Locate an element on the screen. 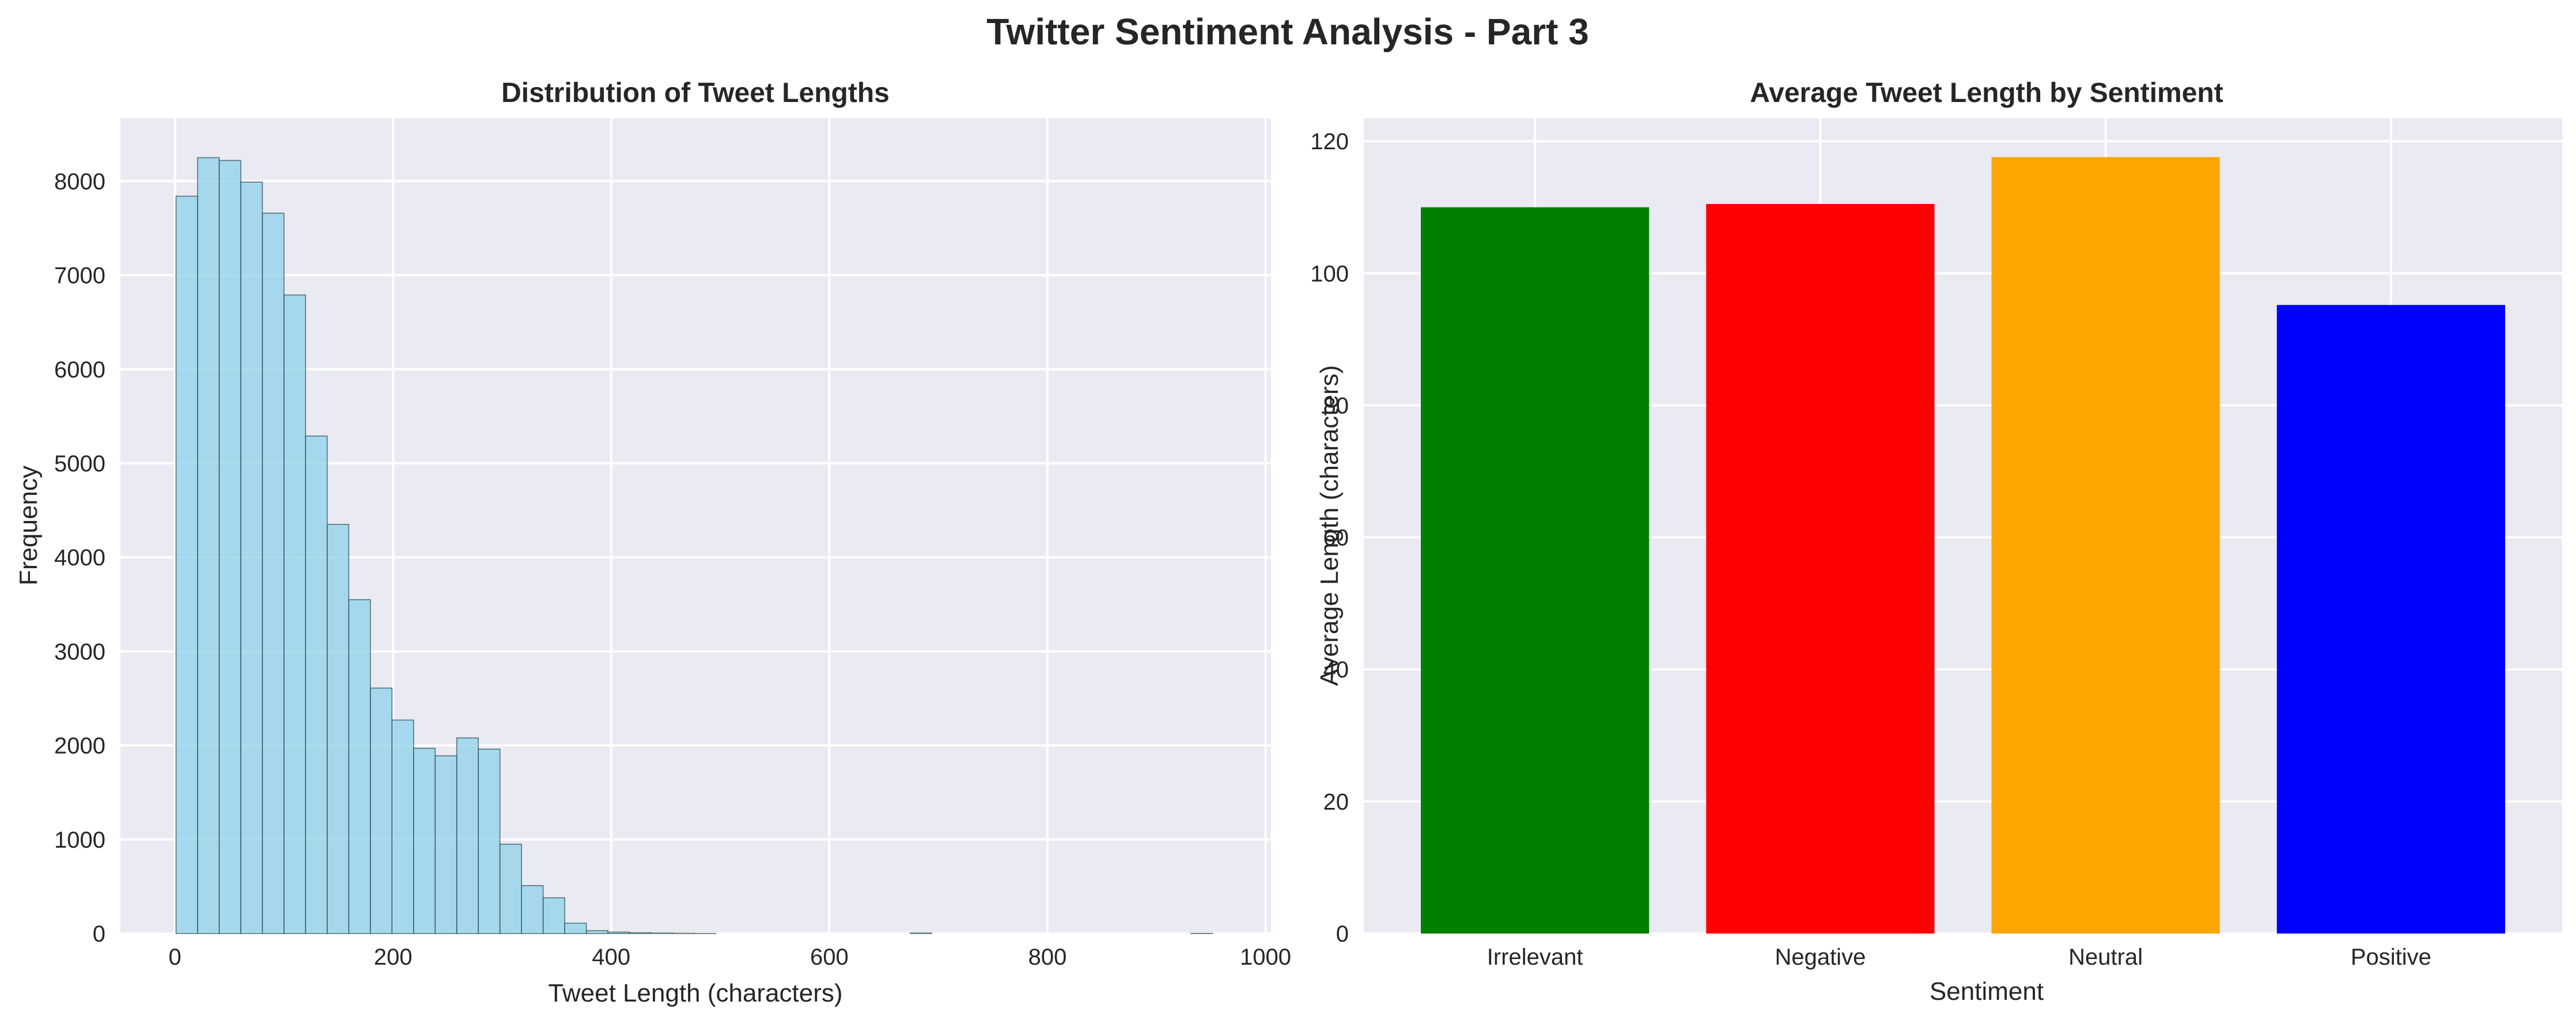 The height and width of the screenshot is (1024, 2576). bar-negative is located at coordinates (1820, 568).